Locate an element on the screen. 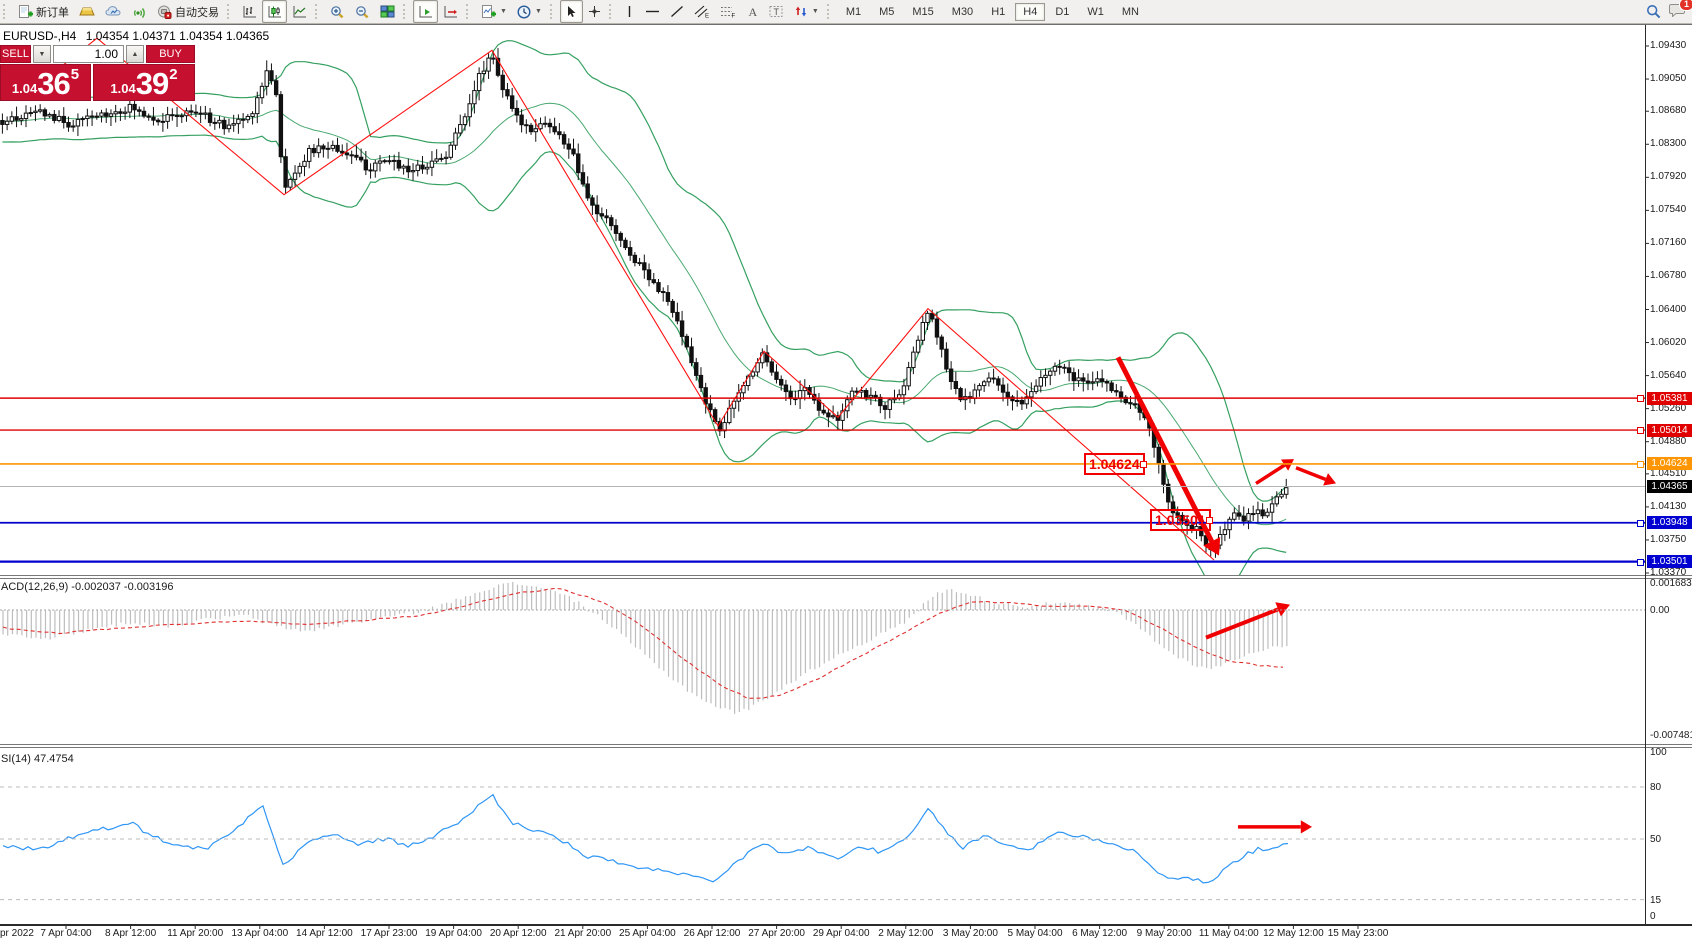 Image resolution: width=1692 pixels, height=945 pixels. text-label-tool-button: T is located at coordinates (776, 11).